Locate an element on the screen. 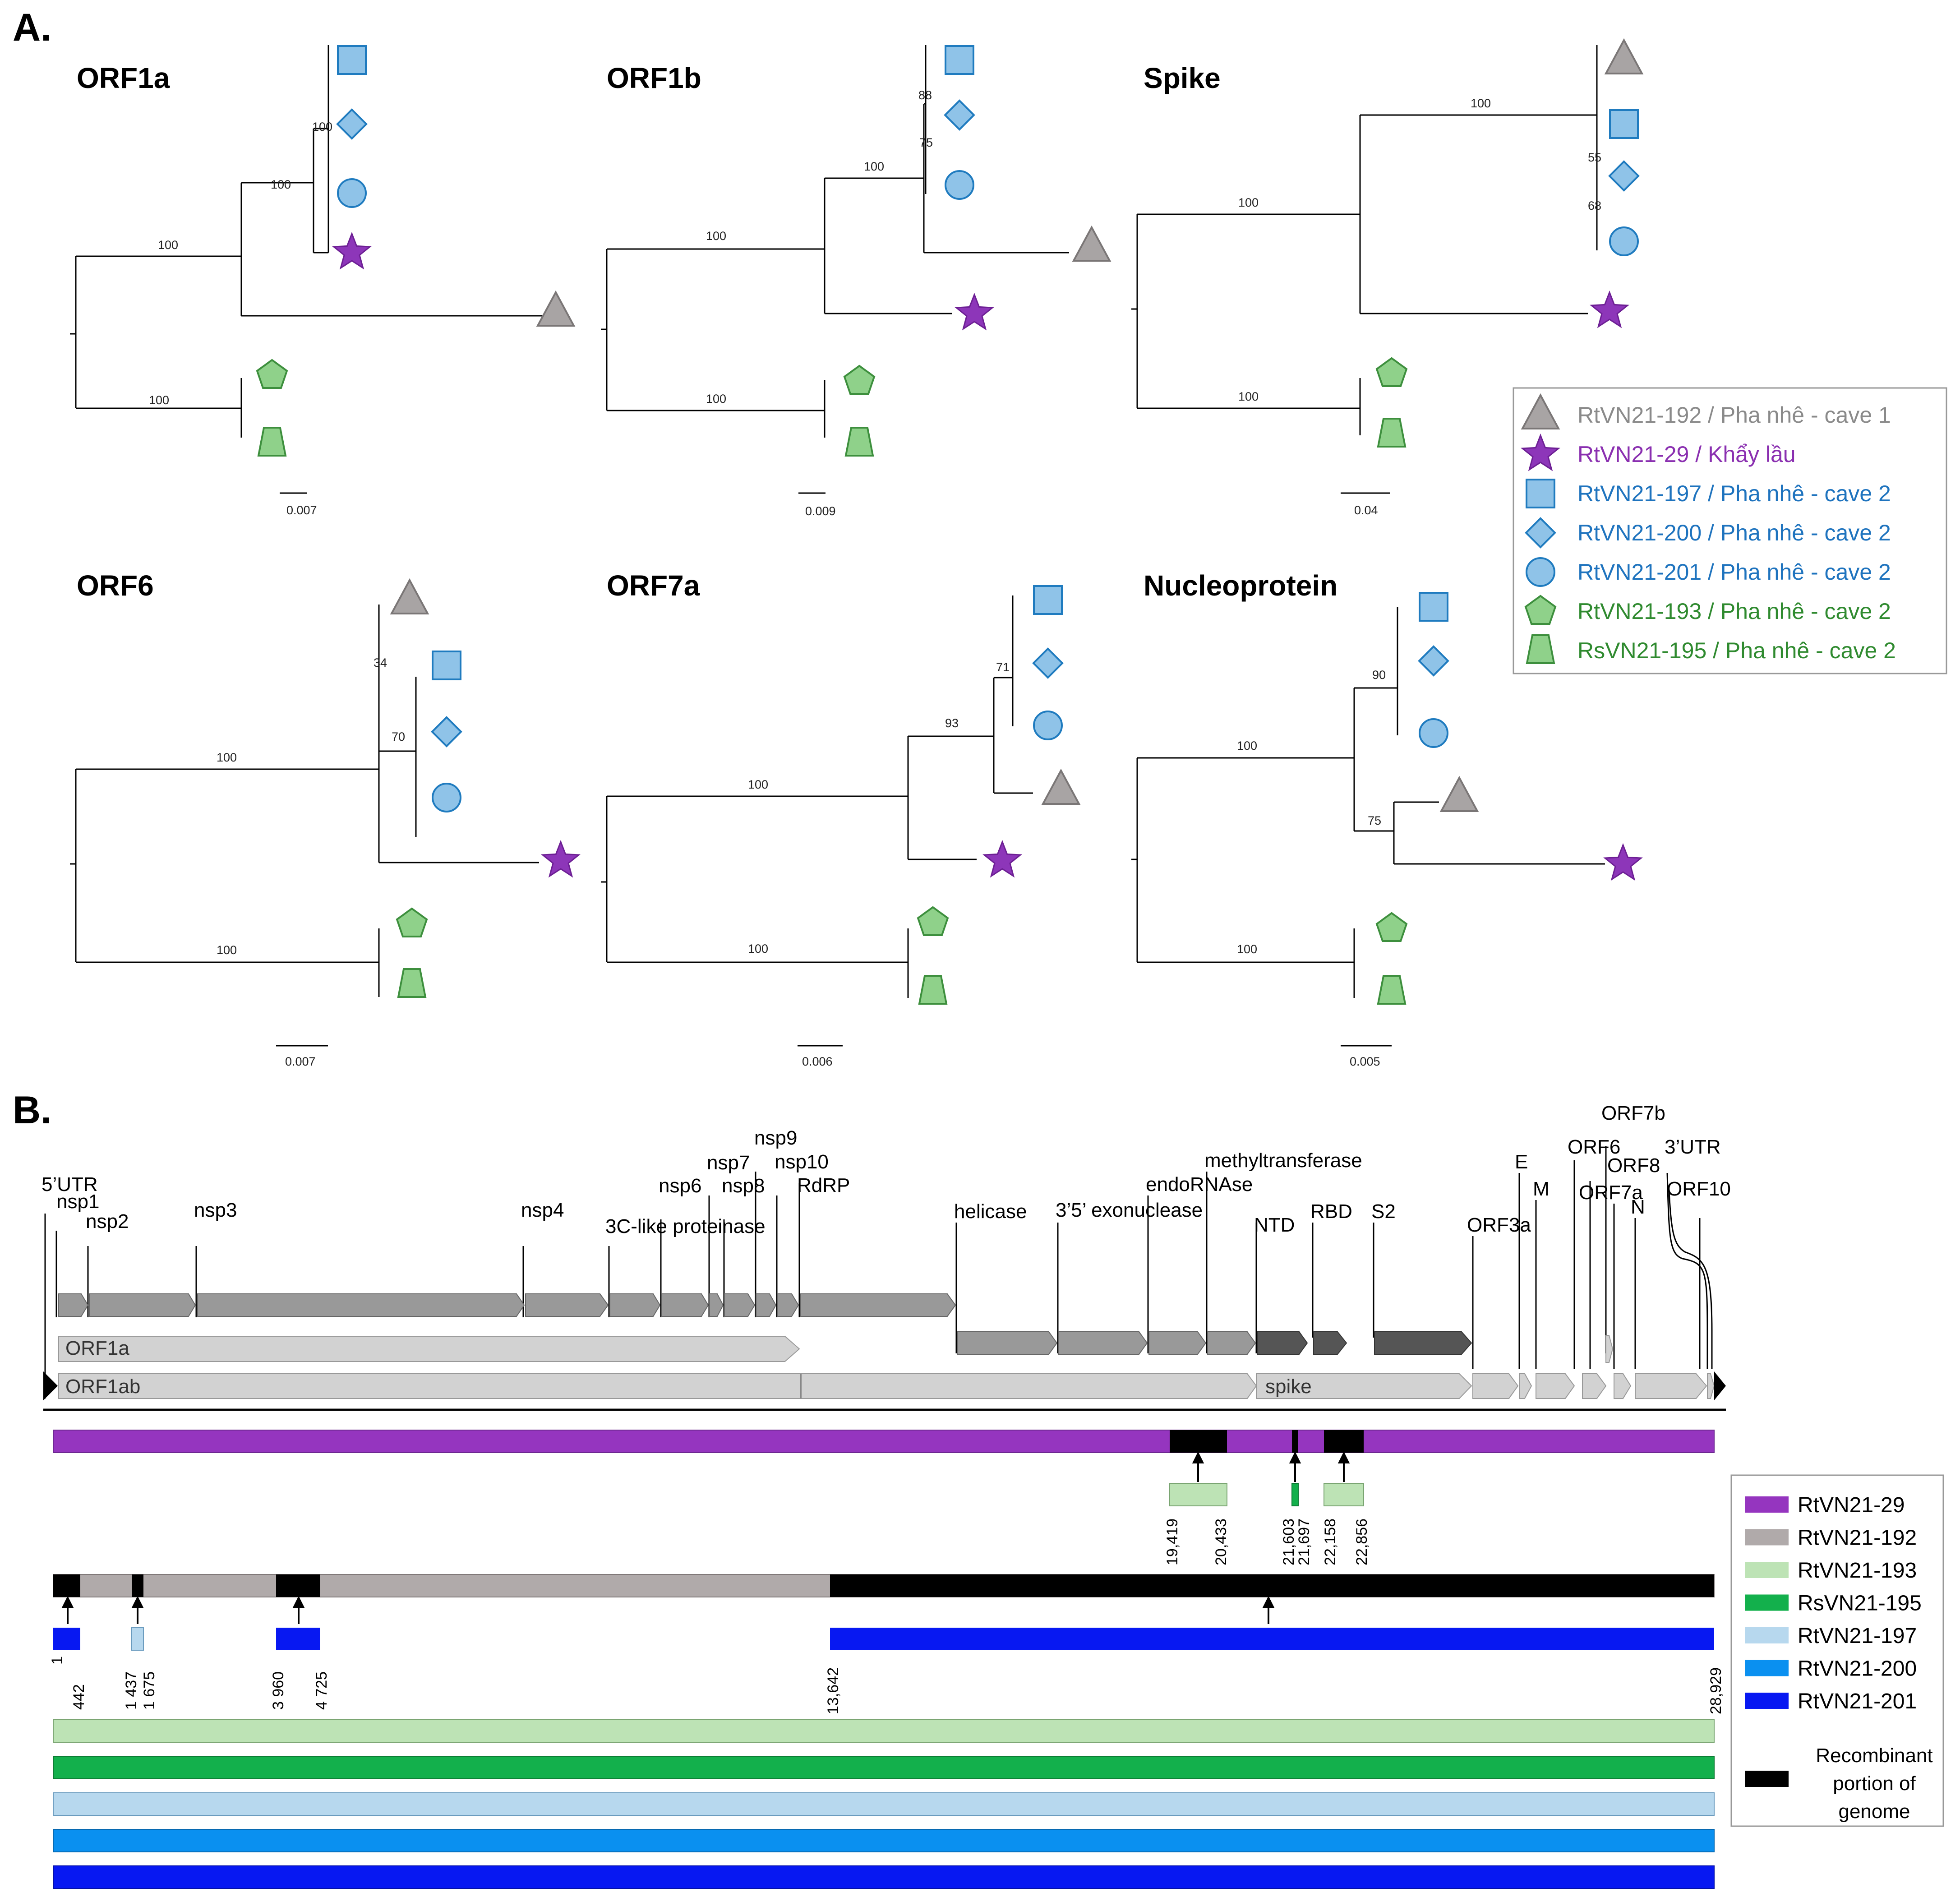 The width and height of the screenshot is (1960, 1897). position-label: 21,603 is located at coordinates (1288, 1542).